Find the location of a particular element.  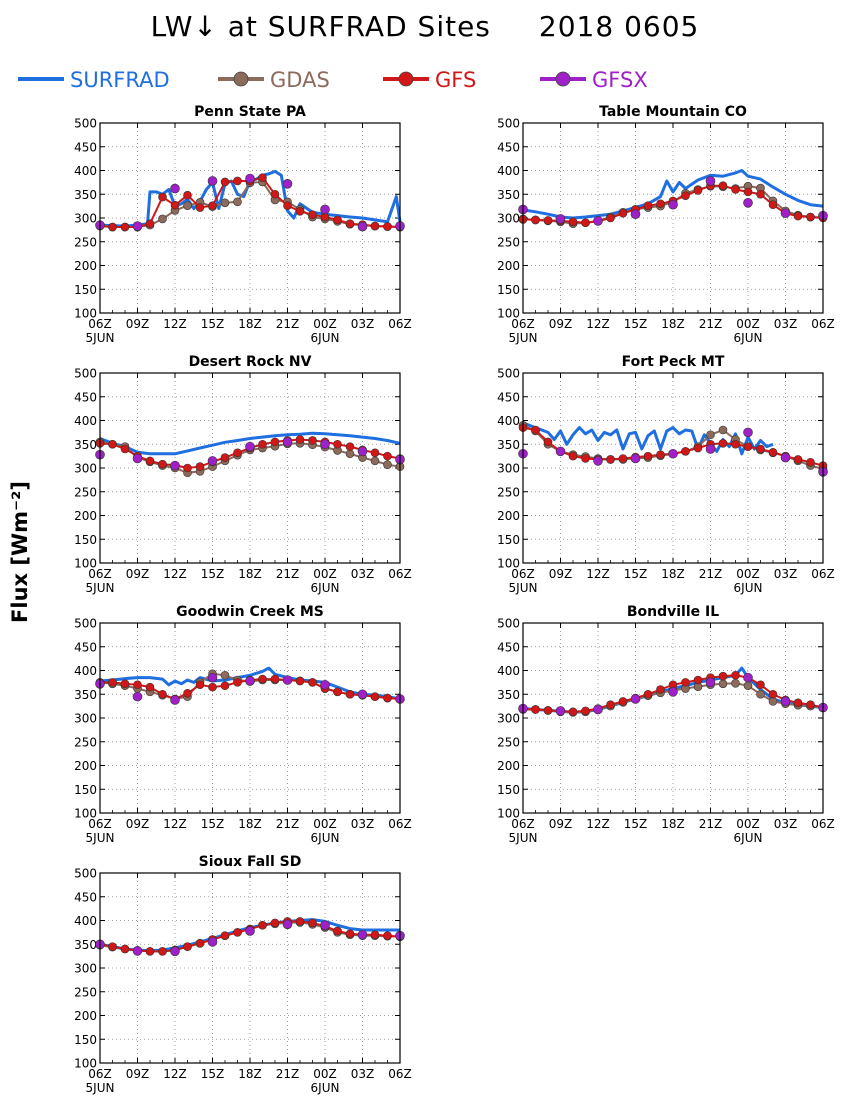

legend-marker-gfsx is located at coordinates (563, 79).